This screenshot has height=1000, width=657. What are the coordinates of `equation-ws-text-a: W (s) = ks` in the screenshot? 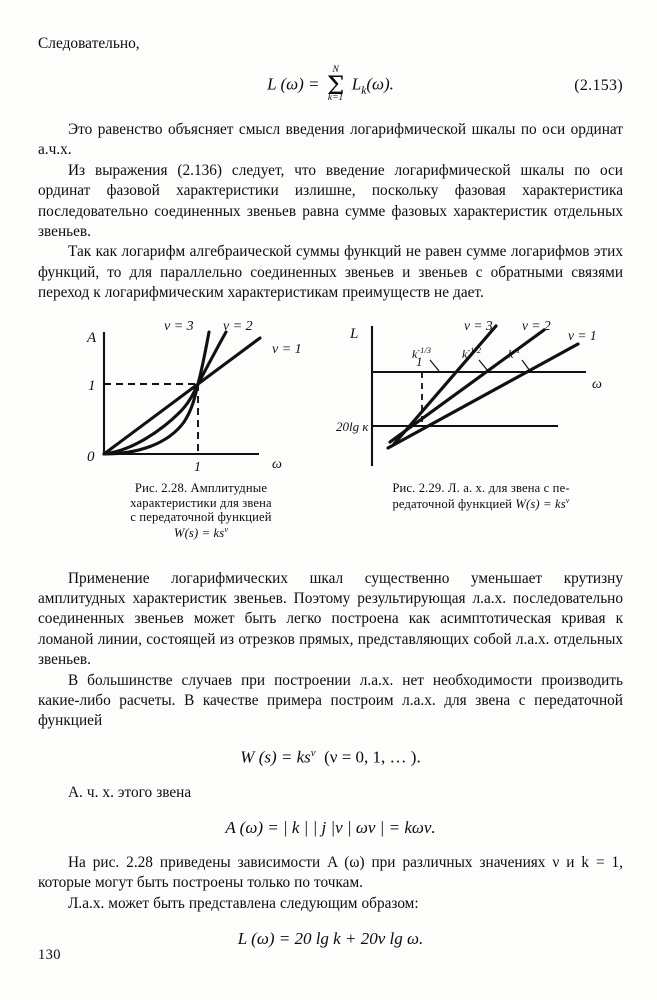 It's located at (275, 757).